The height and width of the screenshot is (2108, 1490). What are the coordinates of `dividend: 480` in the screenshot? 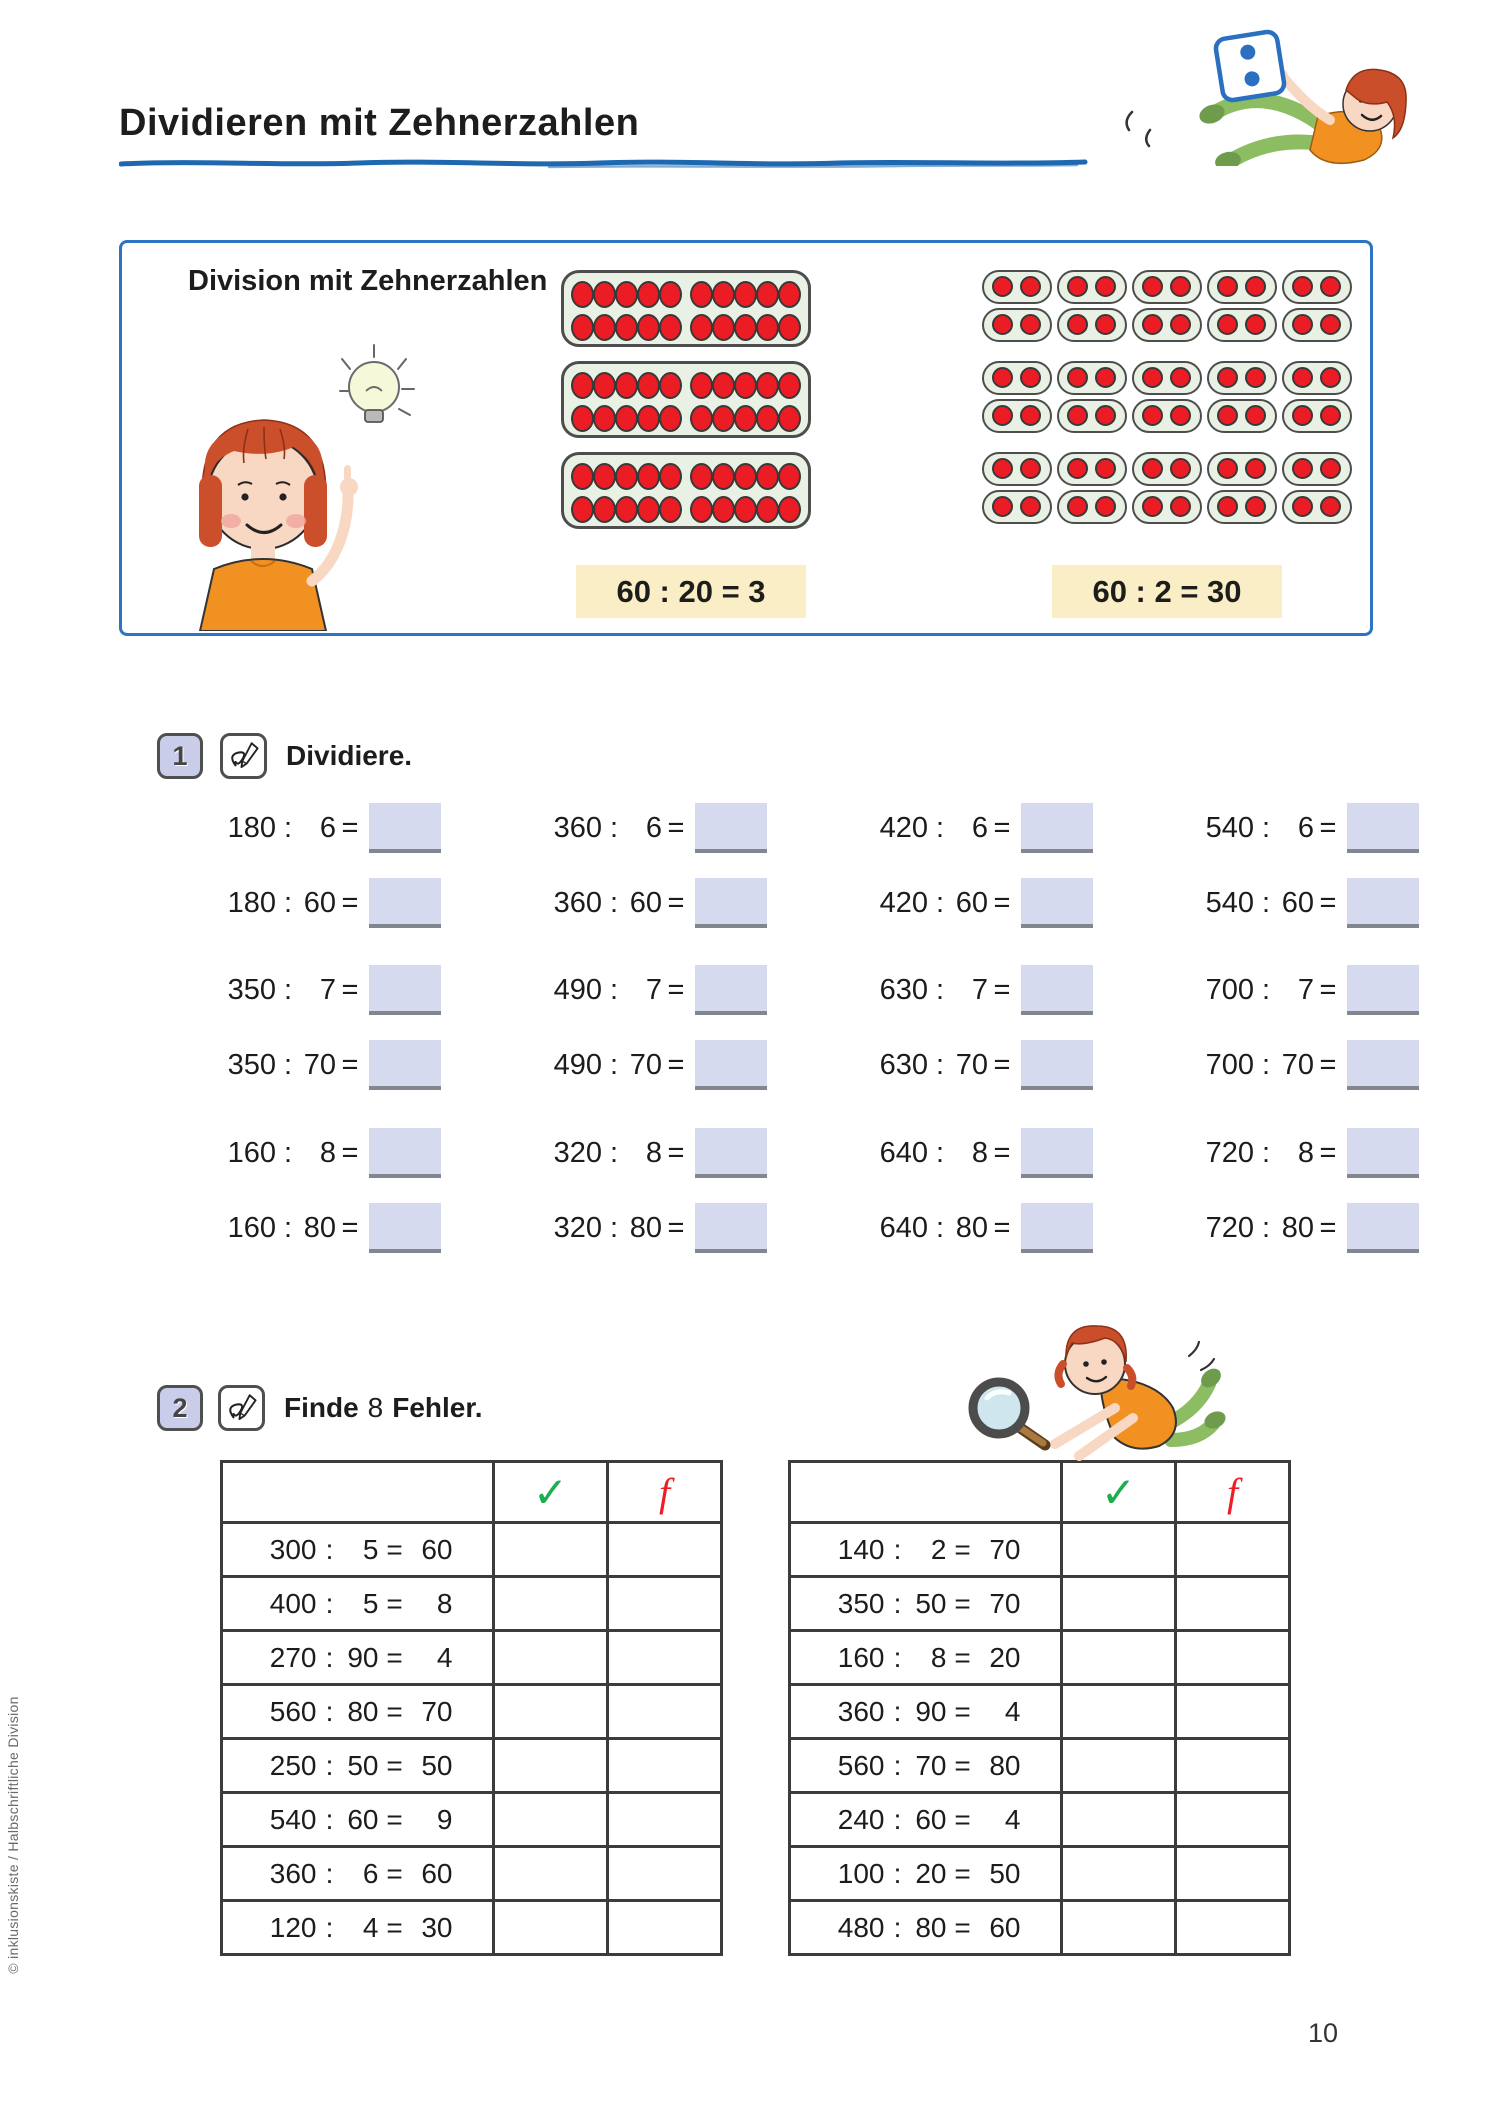 It's located at (861, 1927).